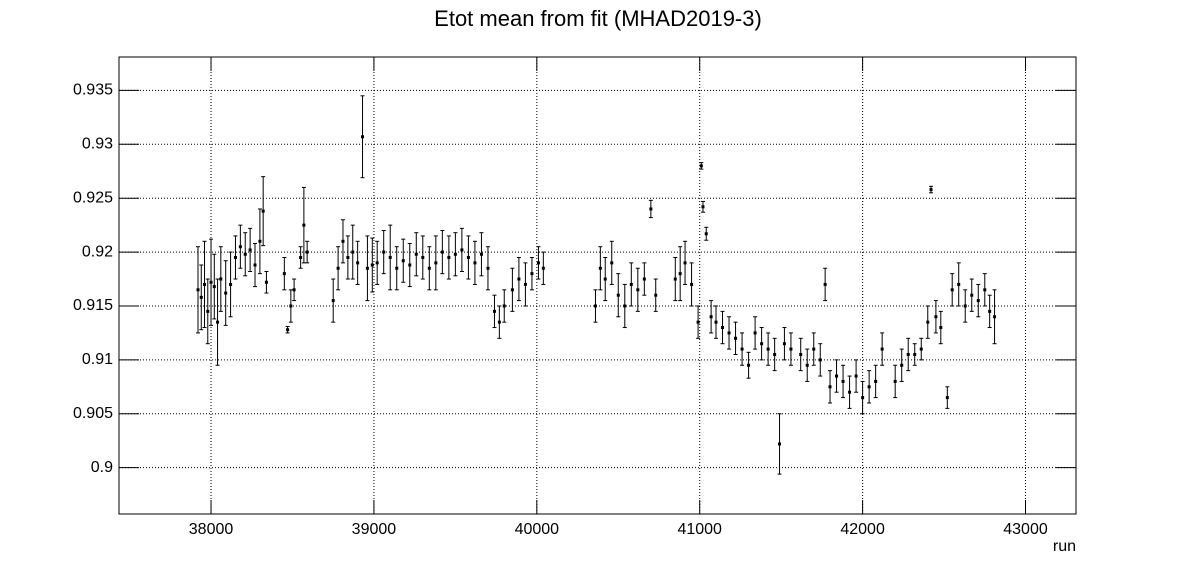  Describe the element at coordinates (93, 90) in the screenshot. I see `y-tick-label: 0.935` at that location.